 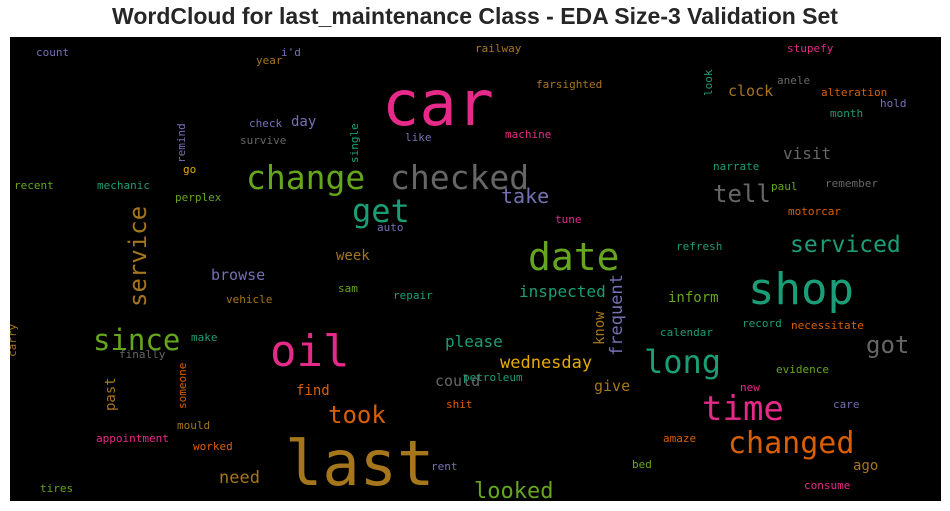 What do you see at coordinates (52, 52) in the screenshot?
I see `word-count: count` at bounding box center [52, 52].